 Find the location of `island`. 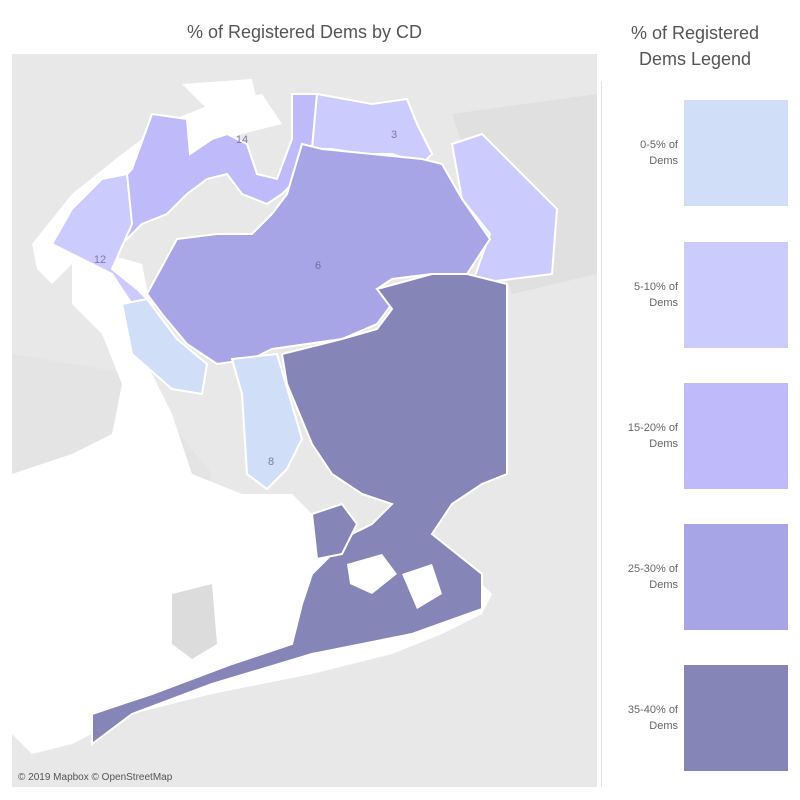

island is located at coordinates (194, 621).